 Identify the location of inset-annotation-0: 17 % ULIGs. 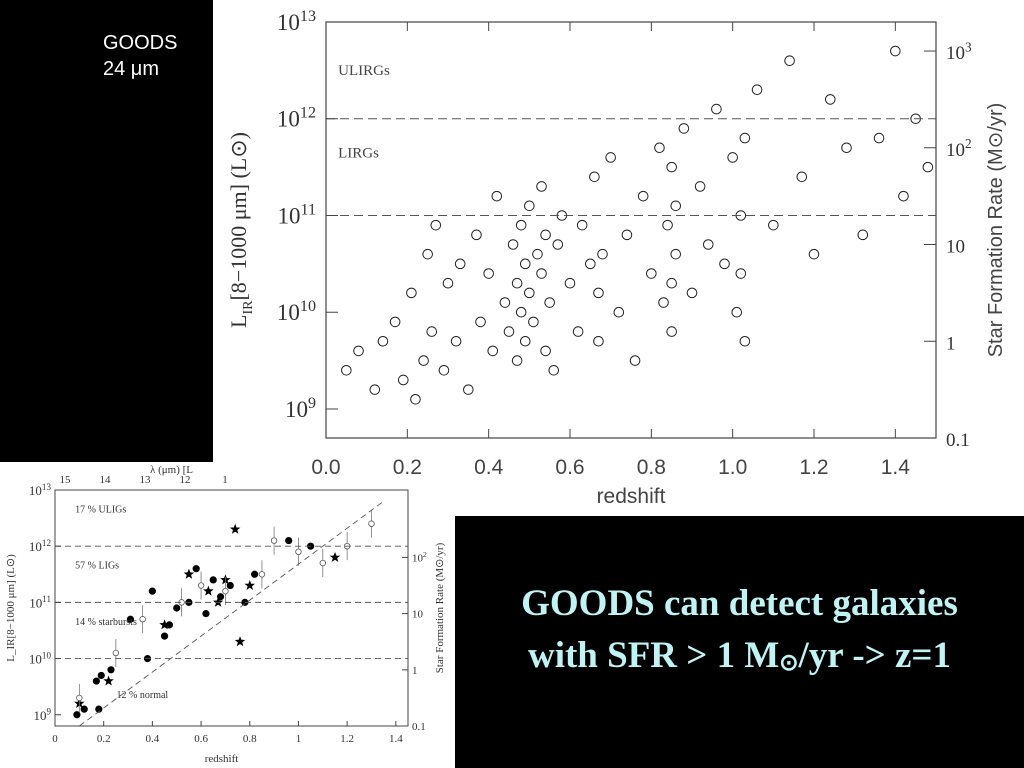
(100, 509).